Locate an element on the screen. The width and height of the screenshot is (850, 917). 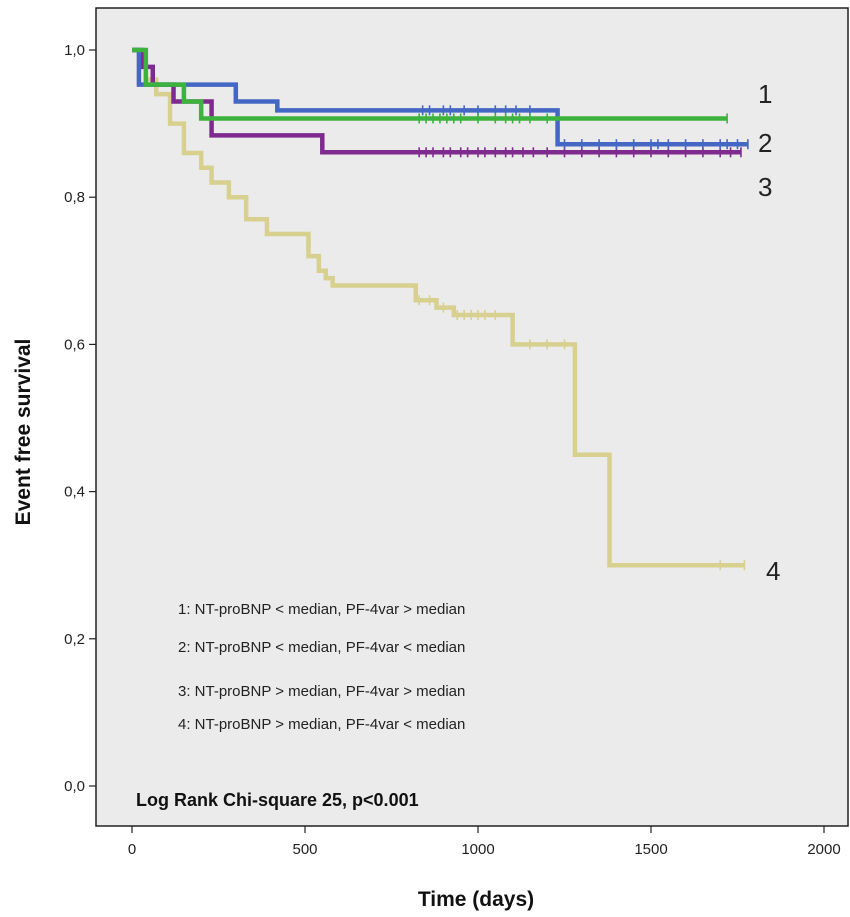
y-axis-title: Event free survival is located at coordinates (23, 432).